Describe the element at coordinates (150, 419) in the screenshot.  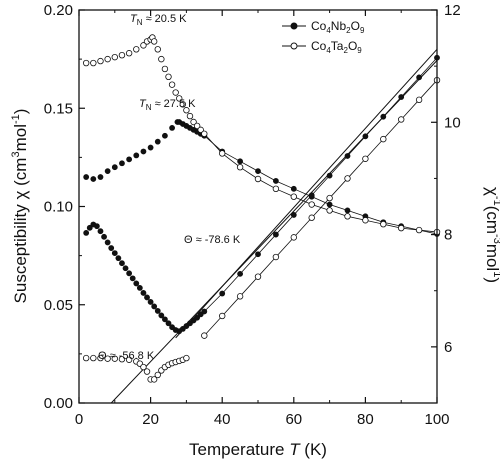
I see `x-tick-label-1: 20` at that location.